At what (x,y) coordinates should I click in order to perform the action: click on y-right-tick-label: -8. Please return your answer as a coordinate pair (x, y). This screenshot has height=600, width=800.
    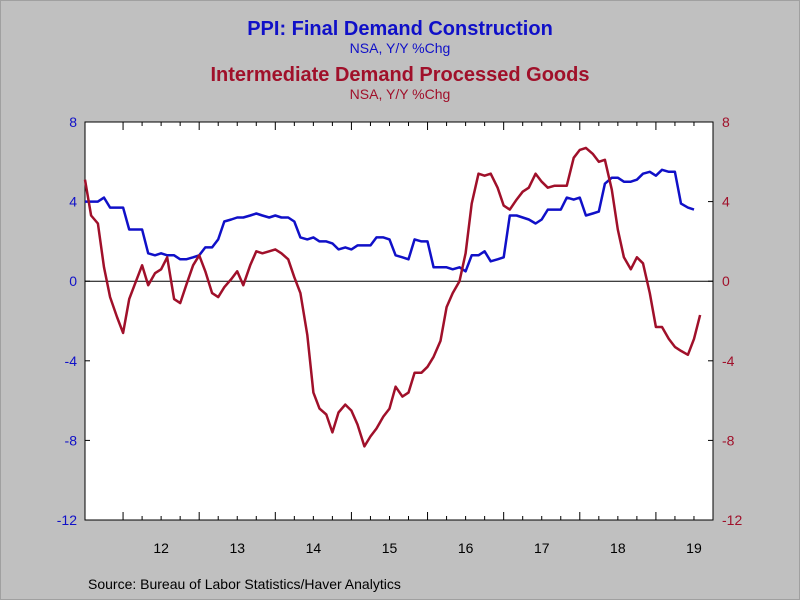
    Looking at the image, I should click on (728, 440).